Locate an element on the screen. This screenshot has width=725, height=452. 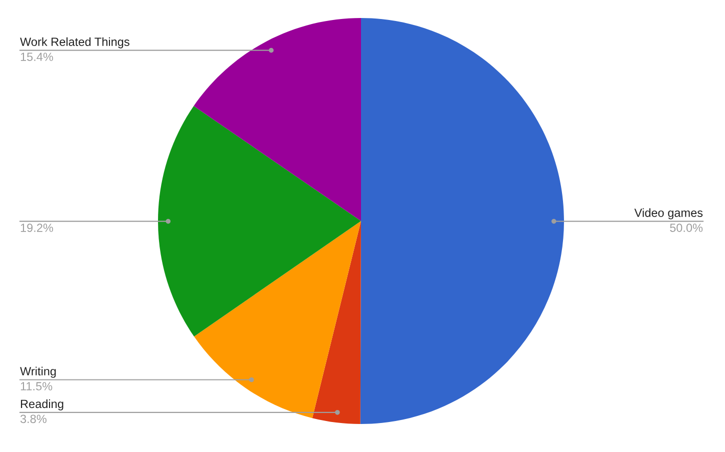
slice-label: Video games is located at coordinates (668, 214).